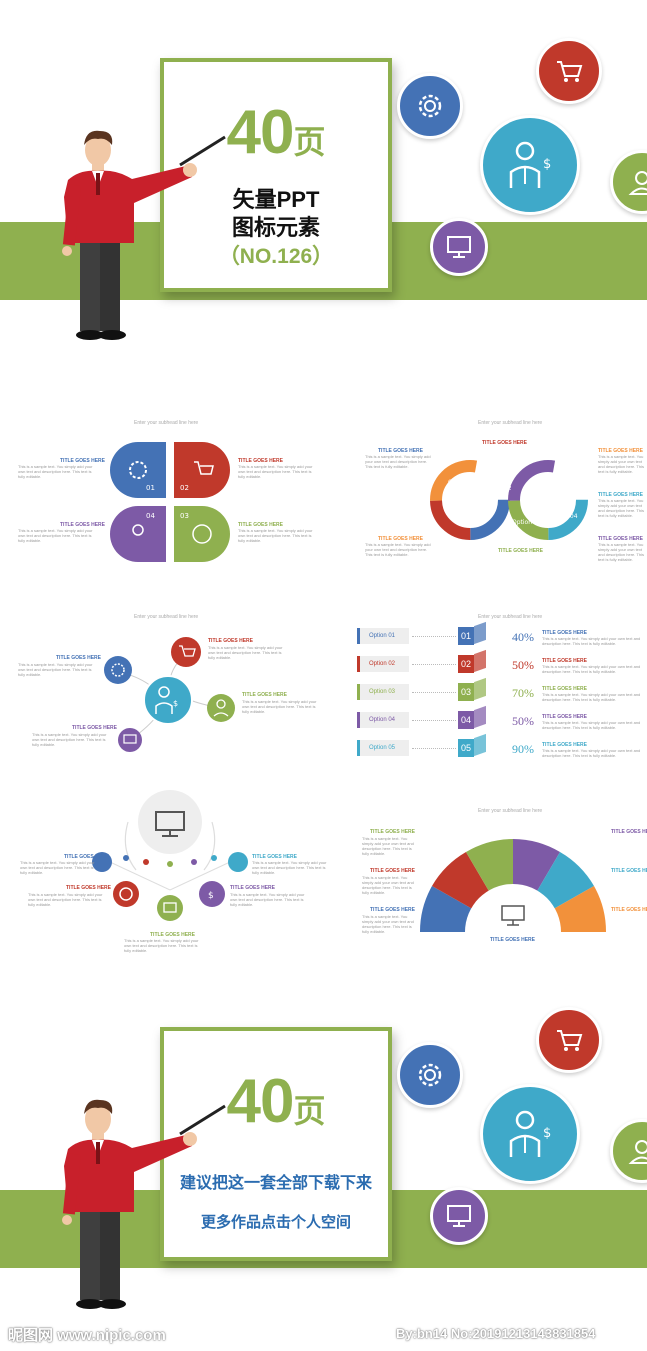 The height and width of the screenshot is (1351, 647). What do you see at coordinates (95, 728) in the screenshot?
I see `slide3-title-4: TITLE GOES HERE` at bounding box center [95, 728].